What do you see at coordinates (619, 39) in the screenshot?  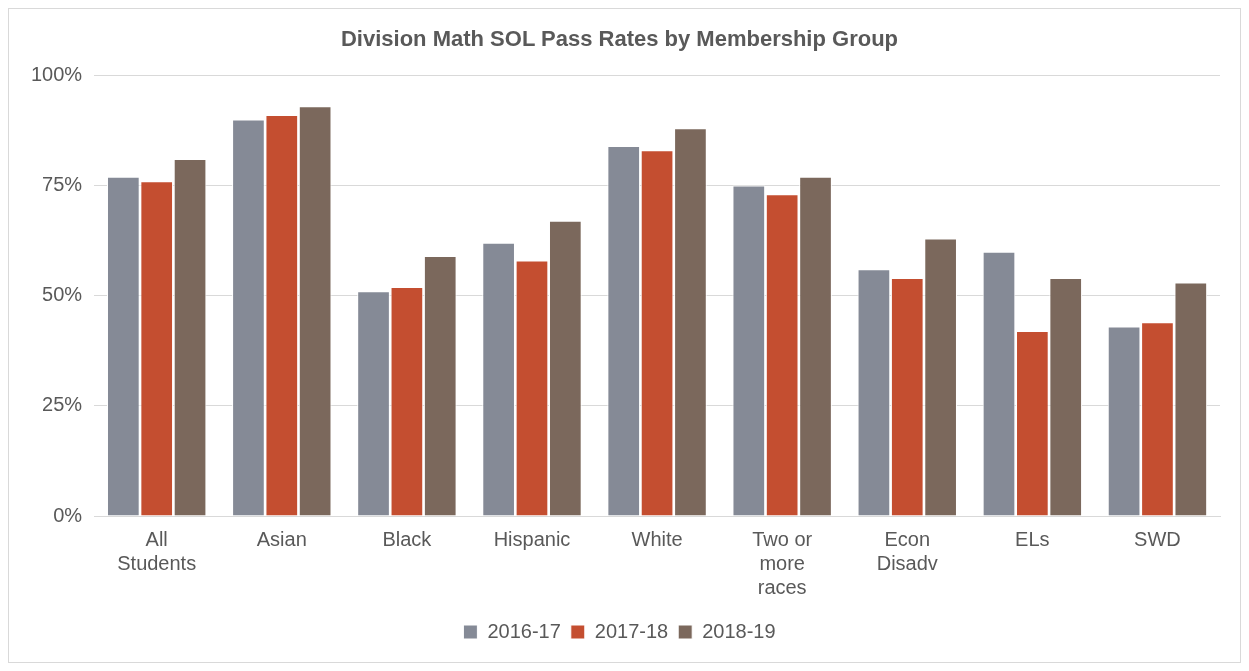 I see `chart-title: Division Math SOL Pass Rates by Membership Group` at bounding box center [619, 39].